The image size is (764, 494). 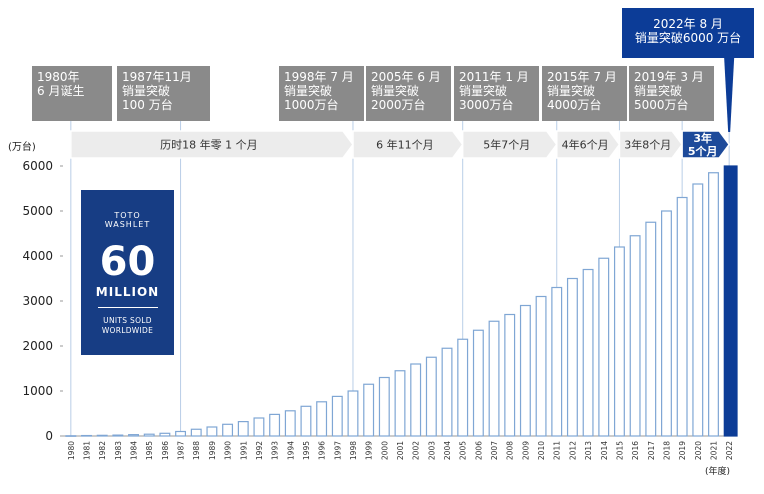 I want to click on x-tick-label: 1989, so click(x=212, y=450).